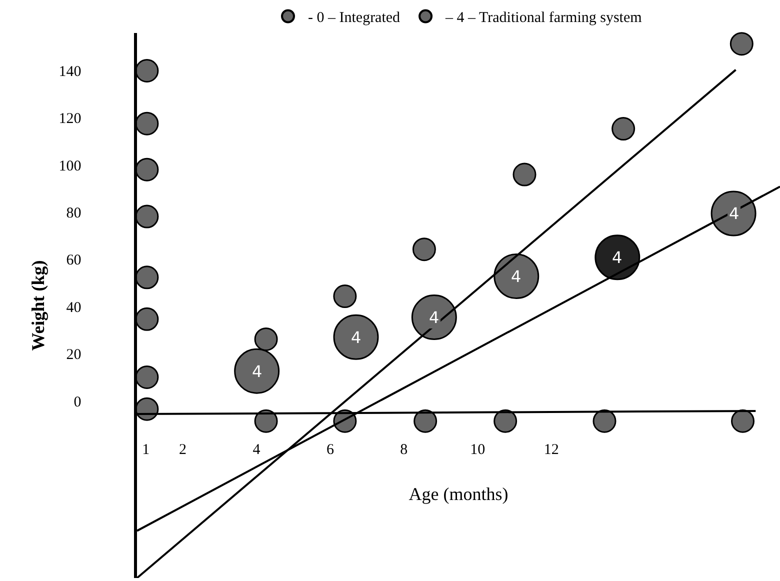 The width and height of the screenshot is (780, 581). I want to click on legend-label: – 4 – Traditional farming system, so click(543, 18).